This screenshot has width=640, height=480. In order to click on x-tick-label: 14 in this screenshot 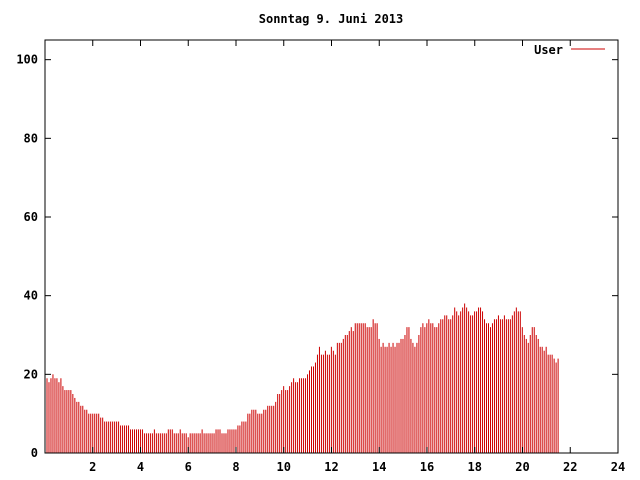, I will do `click(379, 467)`.